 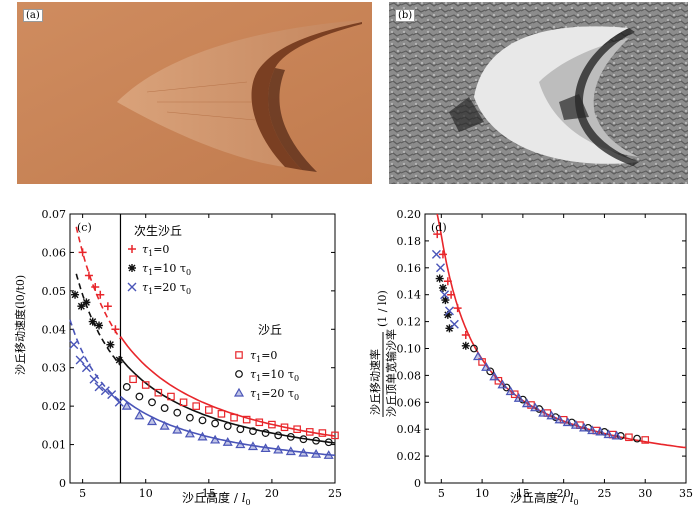 What do you see at coordinates (409, 322) in the screenshot?
I see `chart-d-ytick-label: 0.12` at bounding box center [409, 322].